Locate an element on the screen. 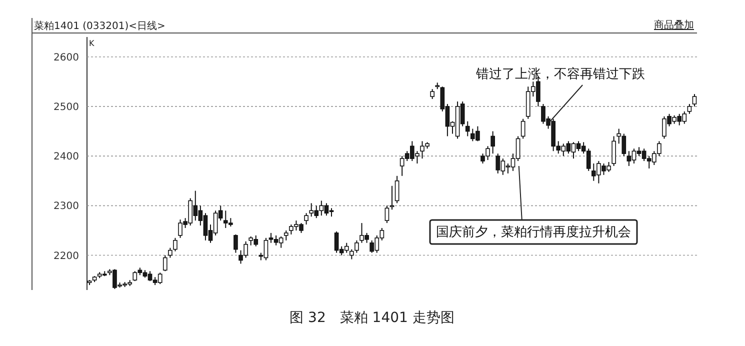  text: 商品叠加 is located at coordinates (674, 25).